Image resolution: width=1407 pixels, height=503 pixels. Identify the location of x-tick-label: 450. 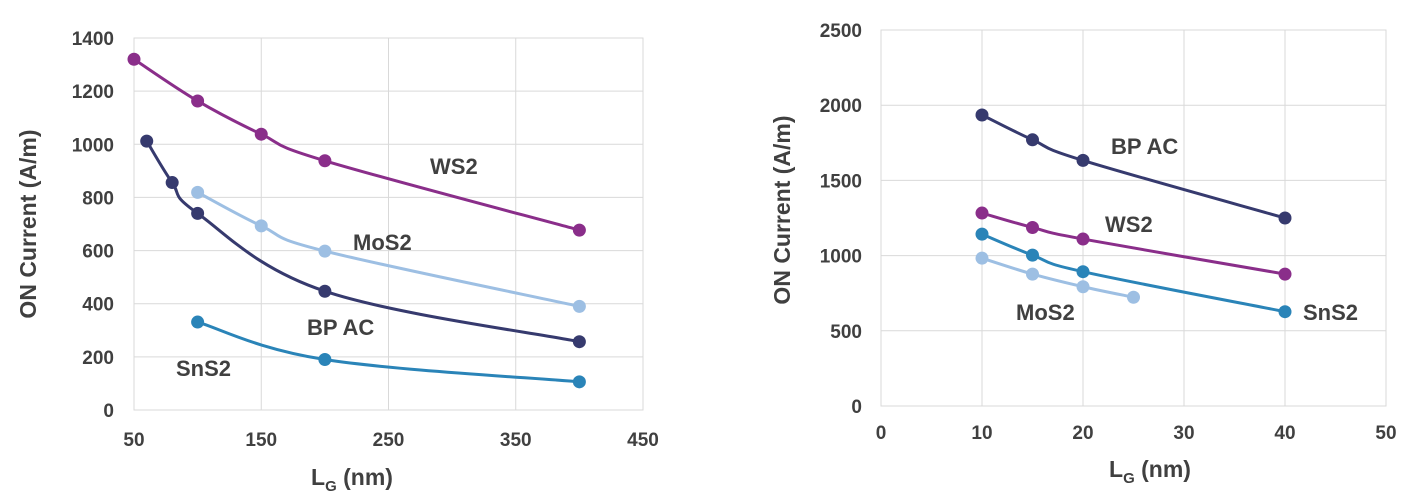
(643, 440).